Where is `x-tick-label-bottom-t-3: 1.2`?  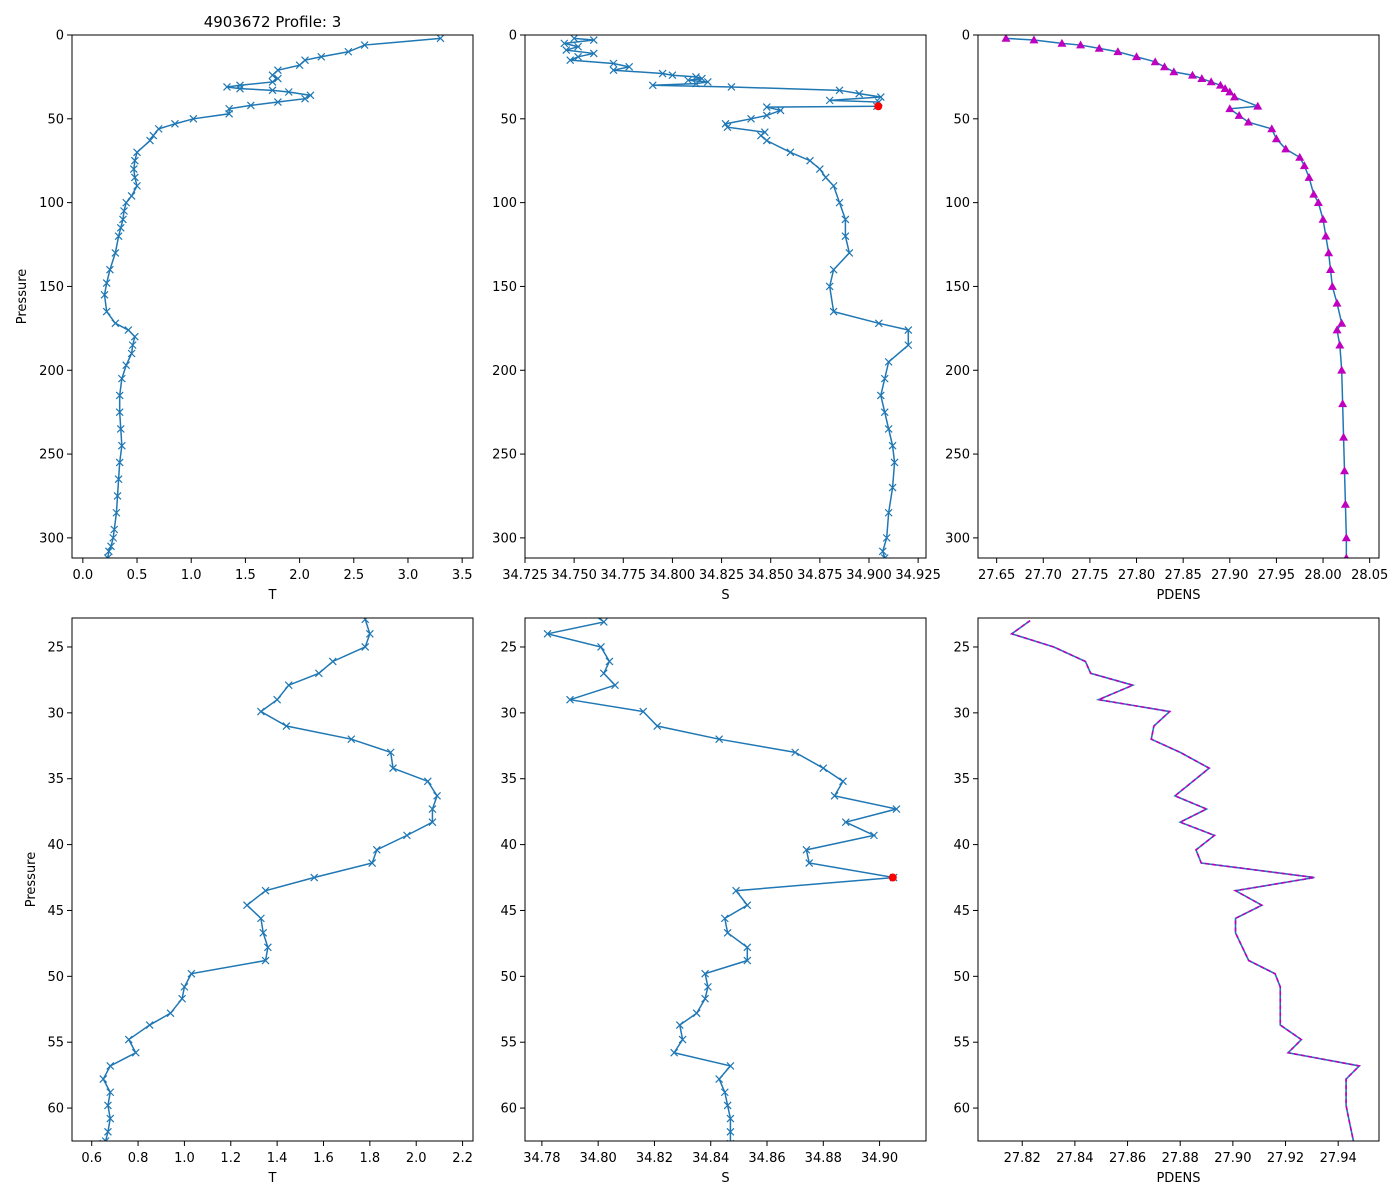
x-tick-label-bottom-t-3: 1.2 is located at coordinates (230, 1158).